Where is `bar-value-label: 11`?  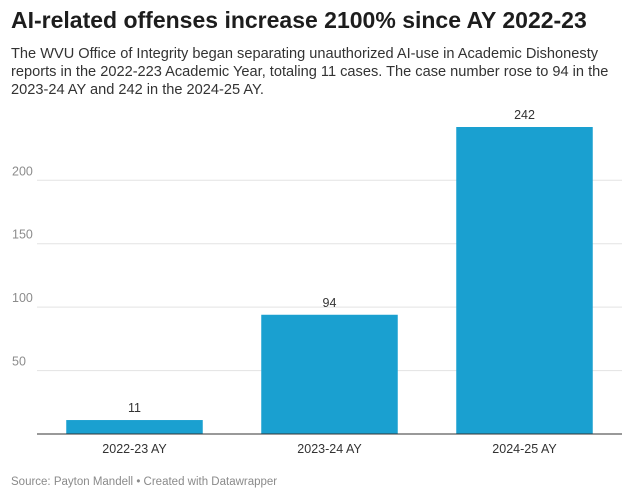
bar-value-label: 11 is located at coordinates (134, 408).